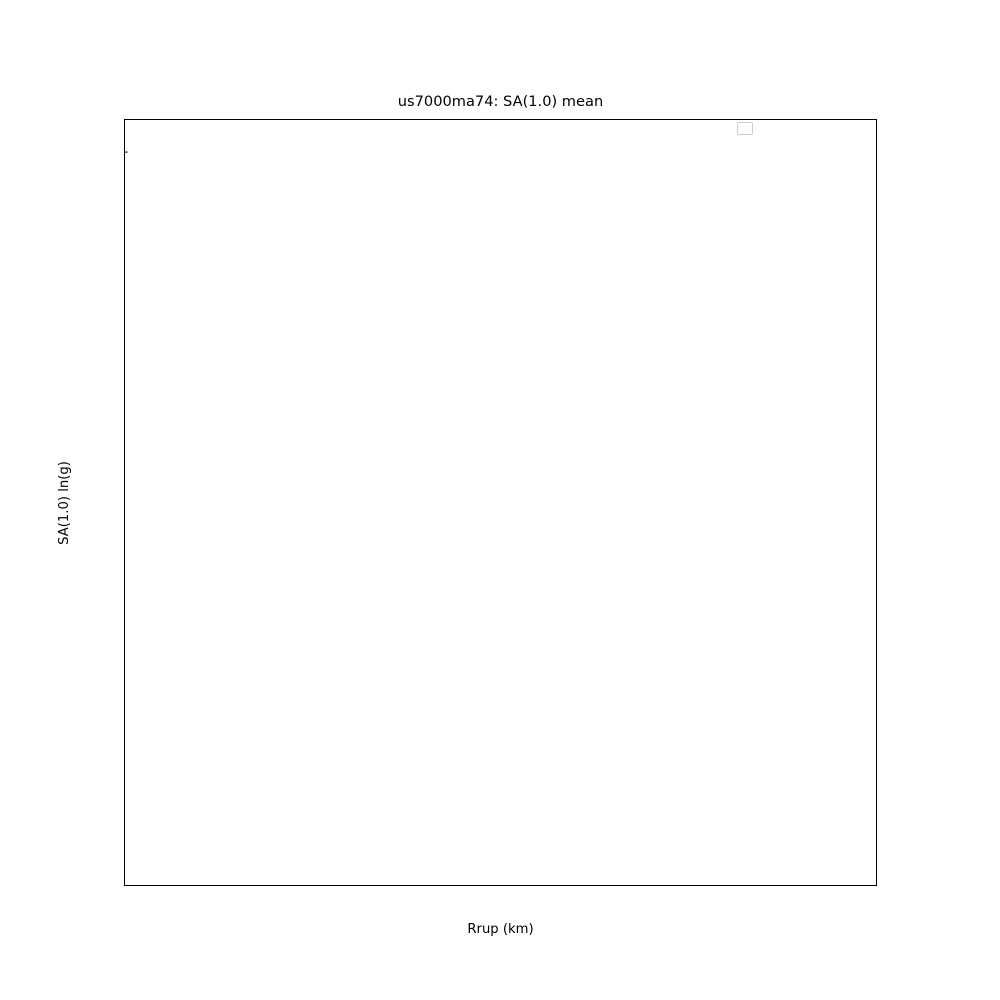  I want to click on plot-drawing-area, so click(126, 152).